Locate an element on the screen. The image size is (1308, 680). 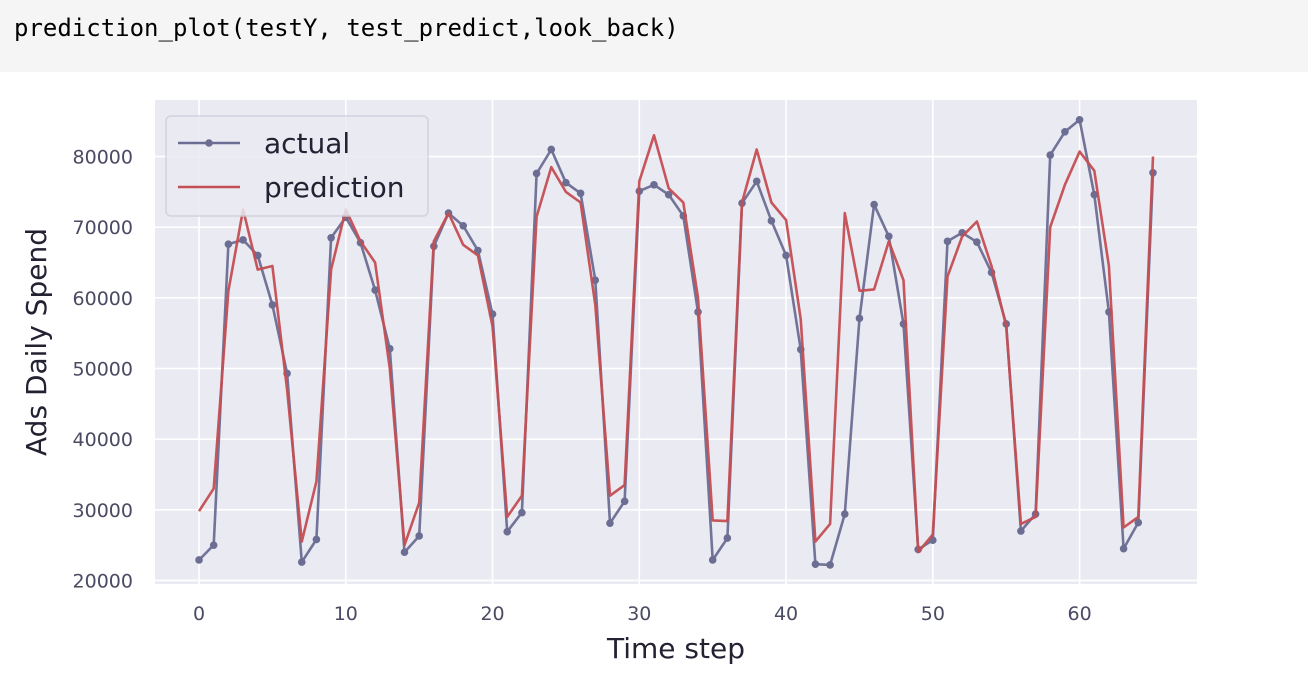
legend-label-actual: actual is located at coordinates (307, 143).